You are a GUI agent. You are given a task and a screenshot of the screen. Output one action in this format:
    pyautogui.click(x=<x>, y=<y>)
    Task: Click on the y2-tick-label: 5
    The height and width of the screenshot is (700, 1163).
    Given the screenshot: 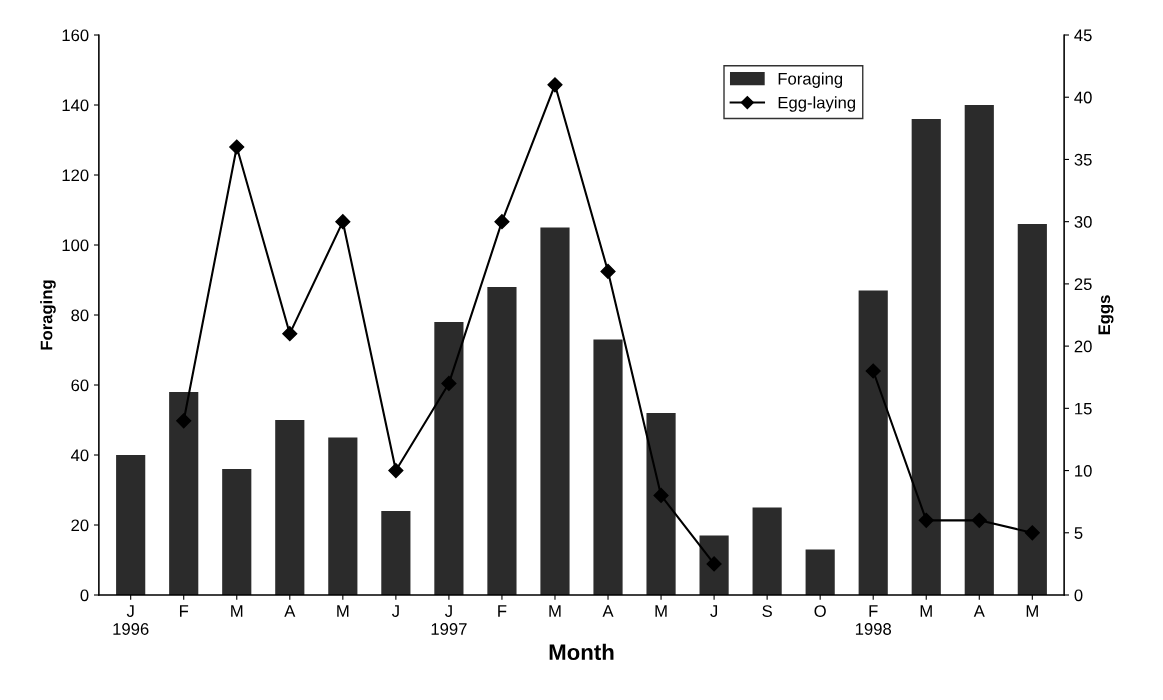 What is the action you would take?
    pyautogui.click(x=1078, y=533)
    